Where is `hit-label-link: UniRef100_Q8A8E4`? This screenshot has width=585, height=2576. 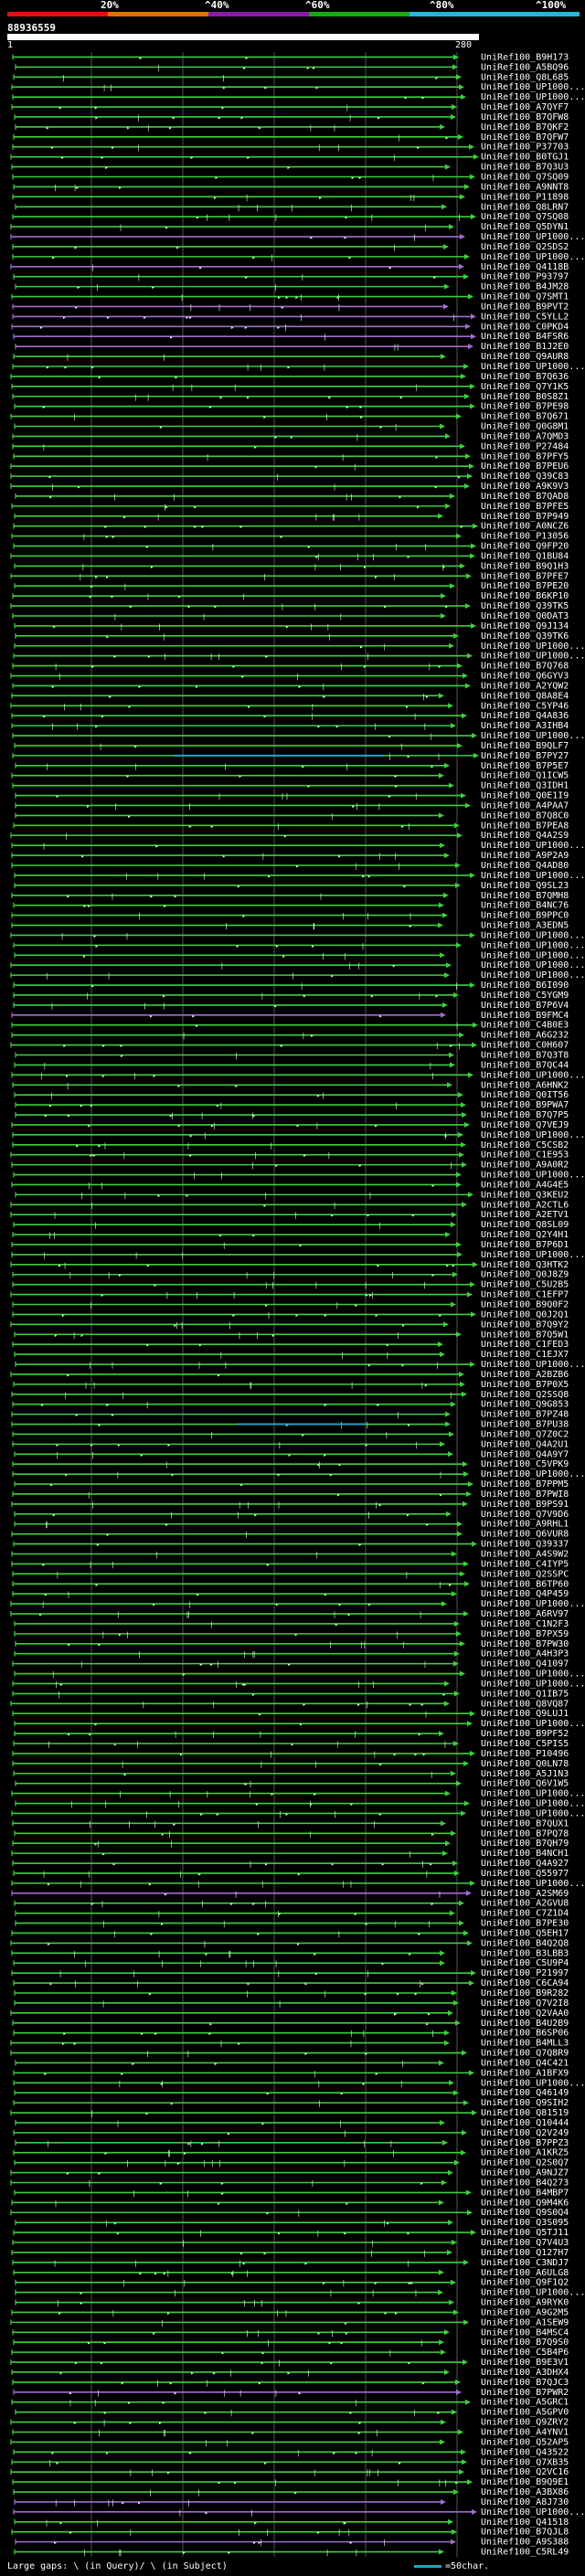 hit-label-link: UniRef100_Q8A8E4 is located at coordinates (525, 696).